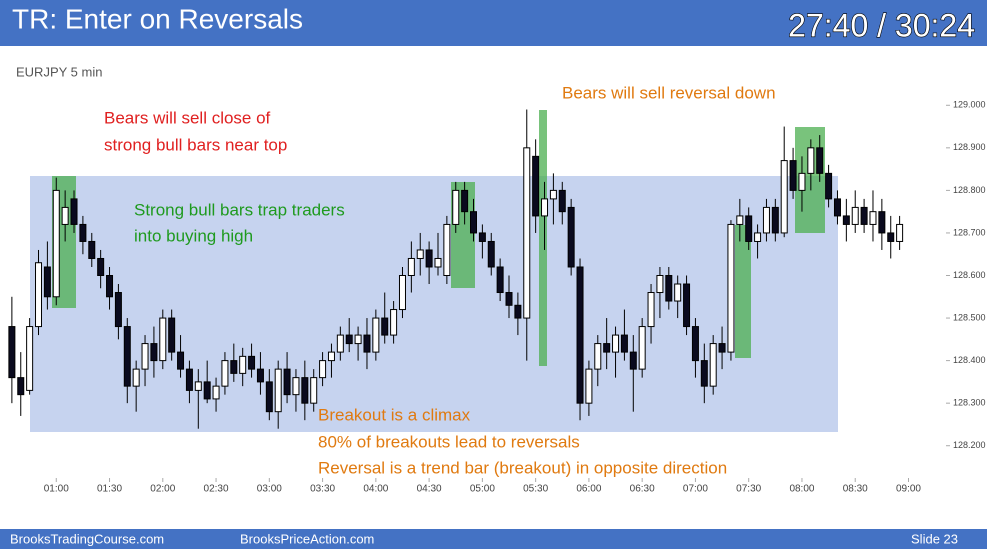 Image resolution: width=987 pixels, height=549 pixels. Describe the element at coordinates (195, 144) in the screenshot. I see `annotation: strong bull bars near top` at that location.